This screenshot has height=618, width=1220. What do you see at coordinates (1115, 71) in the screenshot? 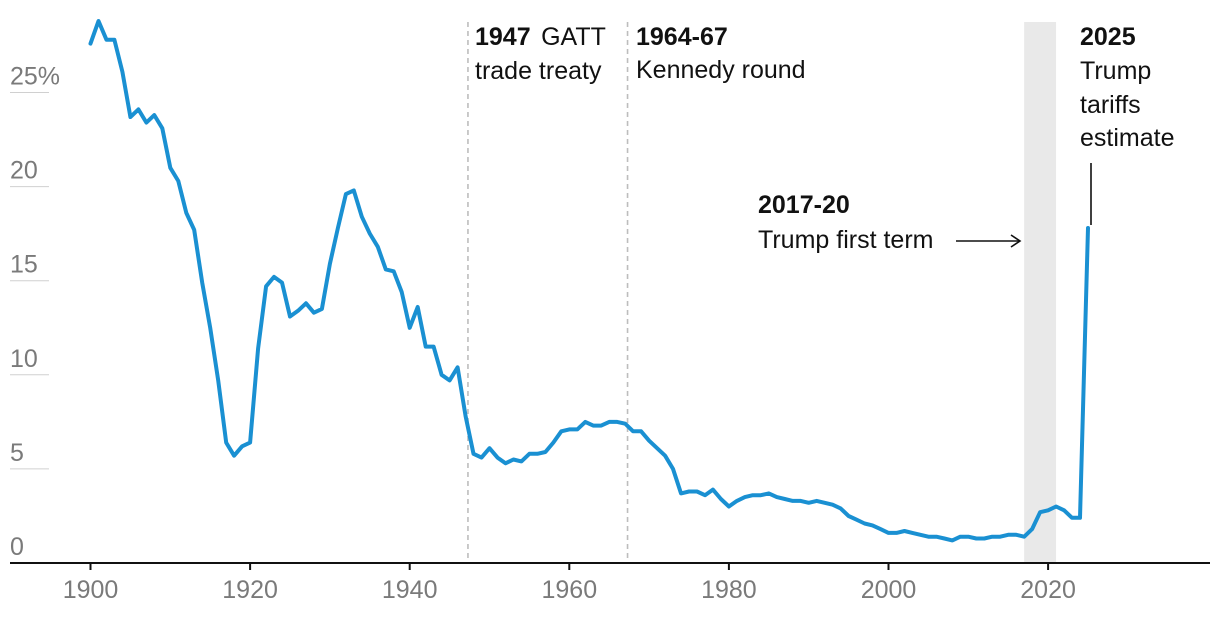
I see `annotation-2025-line-1: Trump` at bounding box center [1115, 71].